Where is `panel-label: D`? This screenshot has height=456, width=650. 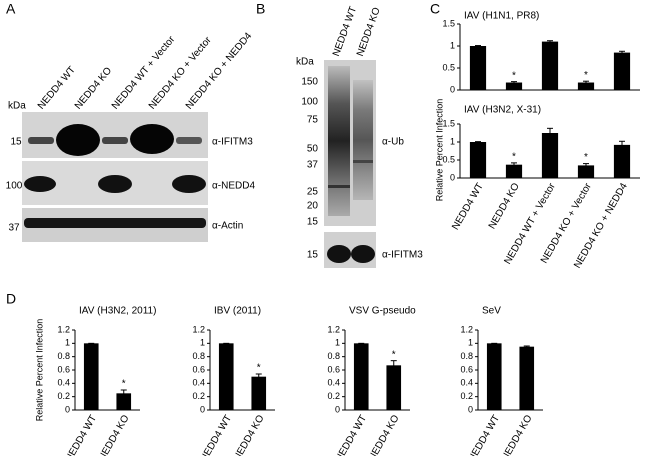
panel-label: D is located at coordinates (11, 299).